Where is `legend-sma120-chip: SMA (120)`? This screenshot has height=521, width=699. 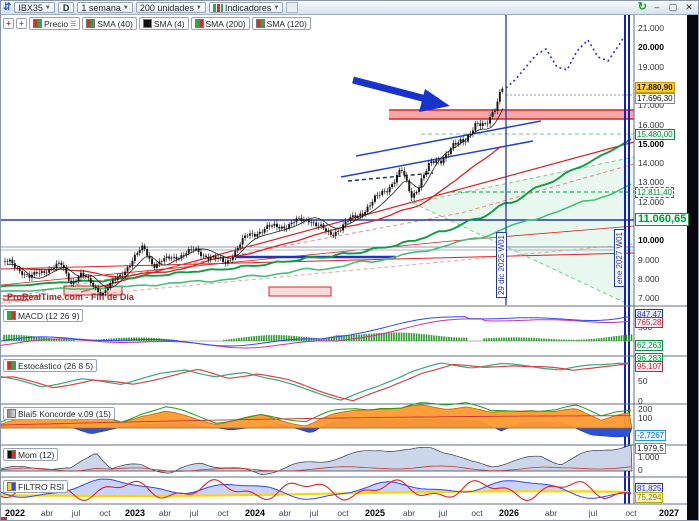
legend-sma120-chip: SMA (120) is located at coordinates (281, 23).